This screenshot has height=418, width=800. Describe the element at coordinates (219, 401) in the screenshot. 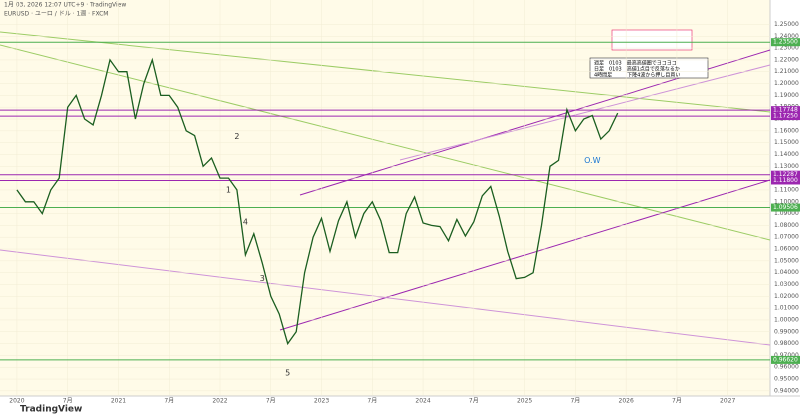

I see `x-tick-label: 2022` at that location.